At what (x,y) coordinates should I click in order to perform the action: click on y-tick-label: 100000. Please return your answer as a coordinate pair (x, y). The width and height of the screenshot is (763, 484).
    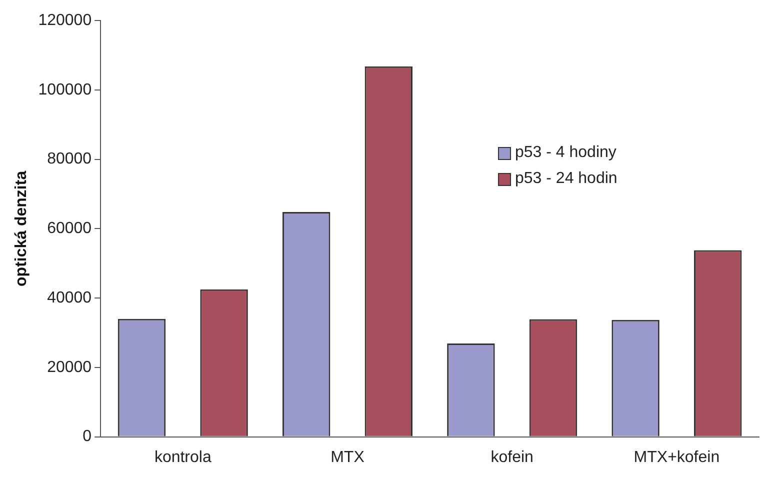
    Looking at the image, I should click on (65, 89).